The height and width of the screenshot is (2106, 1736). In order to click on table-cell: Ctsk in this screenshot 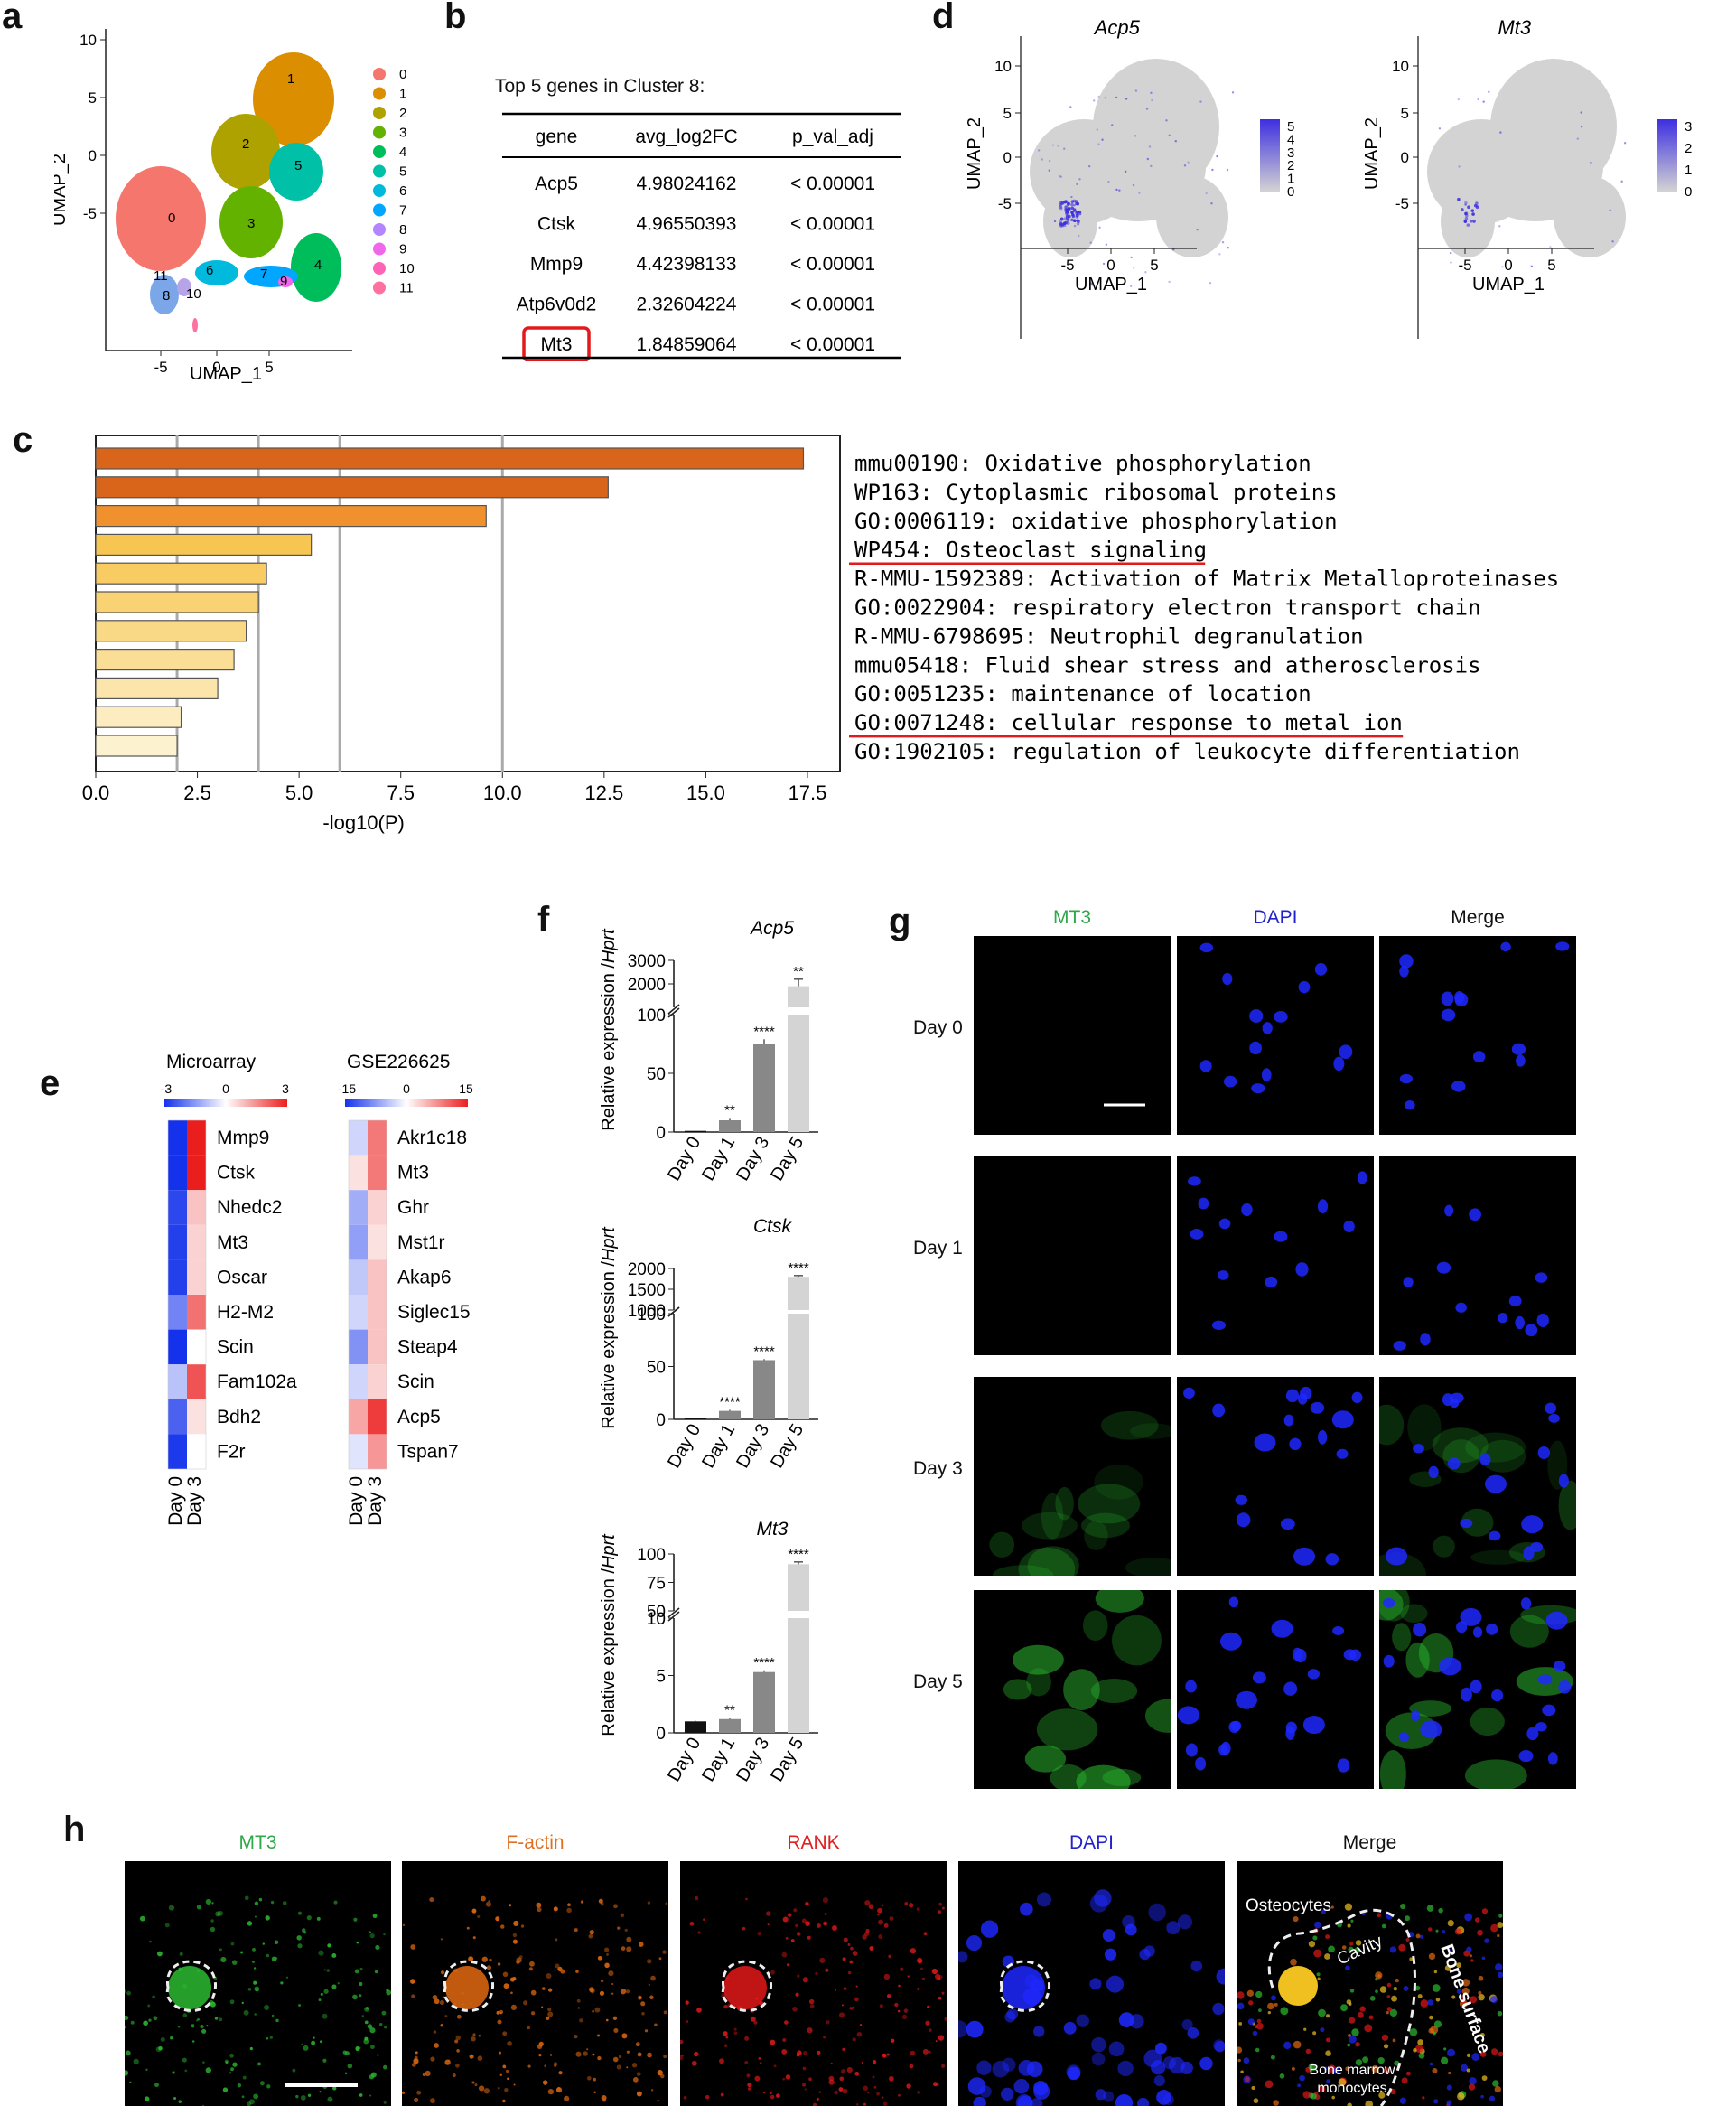, I will do `click(556, 224)`.